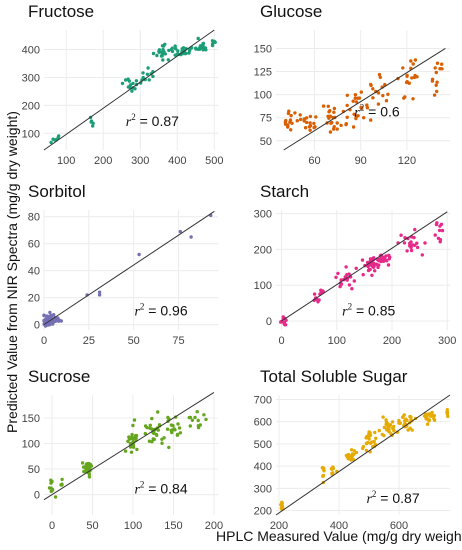 The image size is (462, 550). Describe the element at coordinates (34, 272) in the screenshot. I see `y-tick-label: 40` at that location.